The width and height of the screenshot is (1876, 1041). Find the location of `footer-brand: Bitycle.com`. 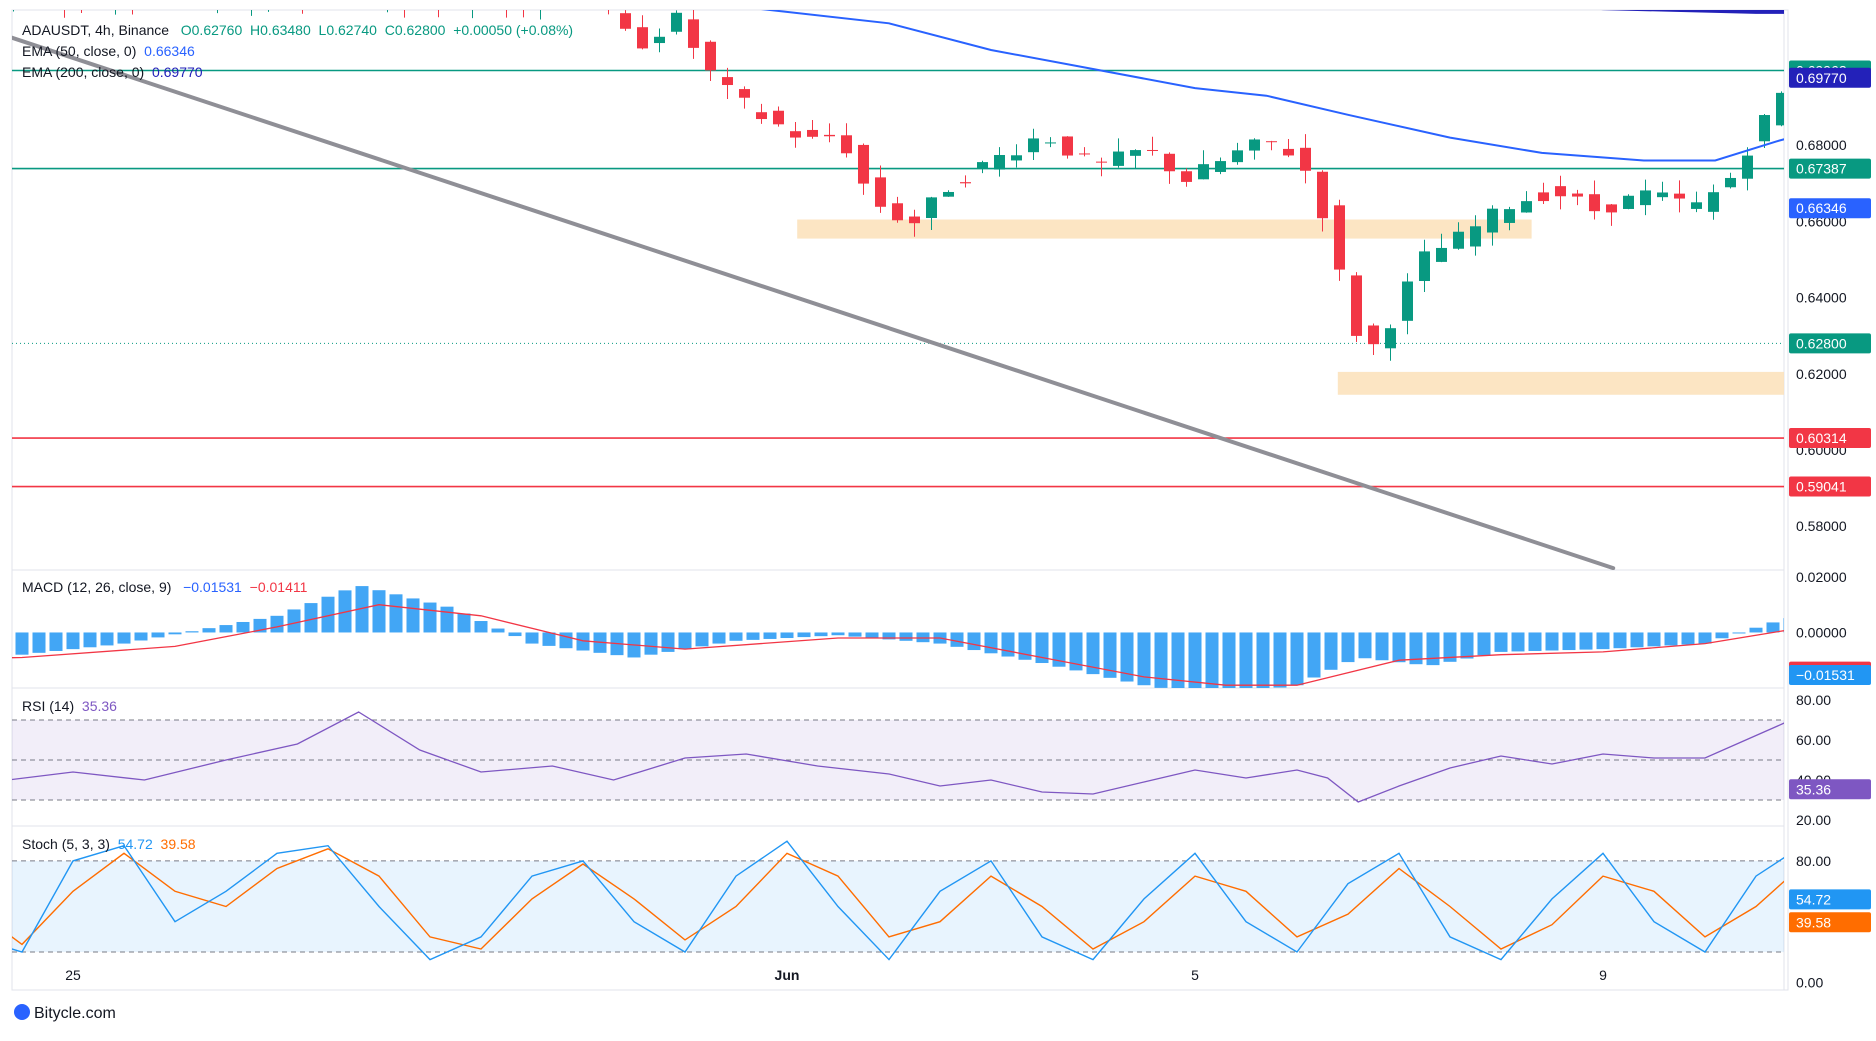

footer-brand: Bitycle.com is located at coordinates (65, 1013).